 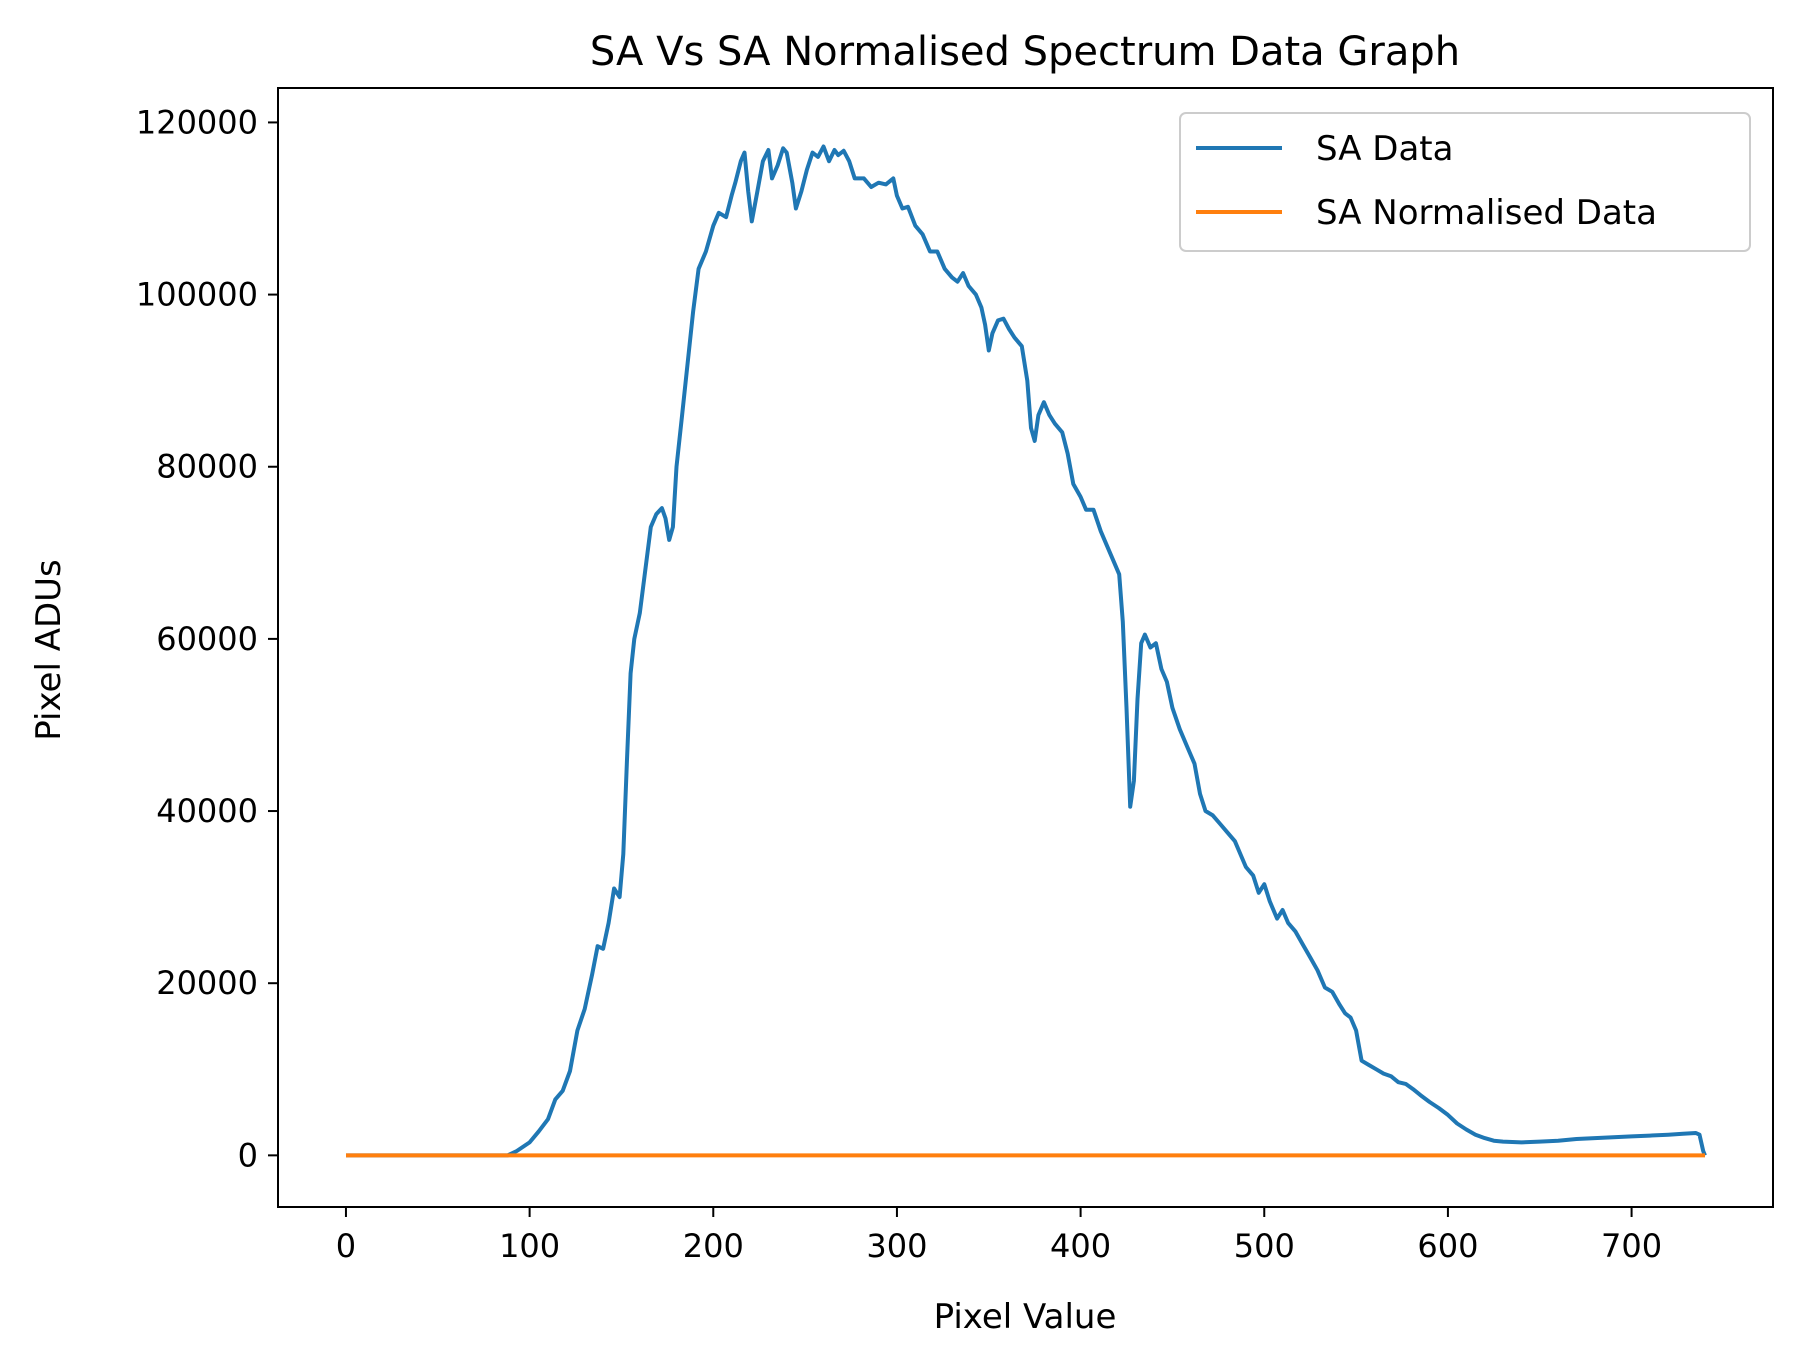 What do you see at coordinates (1264, 1246) in the screenshot?
I see `x-tick-label: 500` at bounding box center [1264, 1246].